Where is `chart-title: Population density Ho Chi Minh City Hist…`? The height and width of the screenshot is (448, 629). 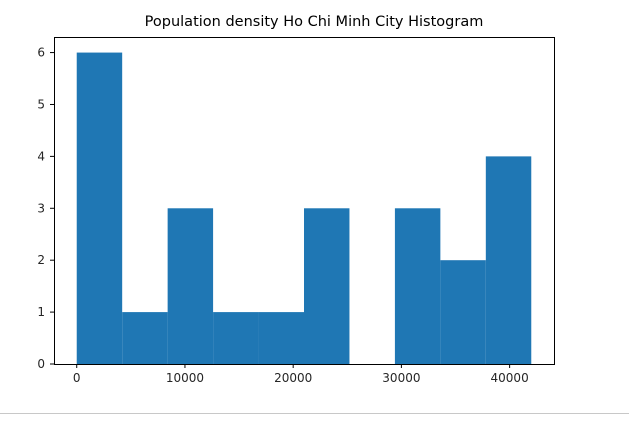
chart-title: Population density Ho Chi Minh City Hist… is located at coordinates (314, 22).